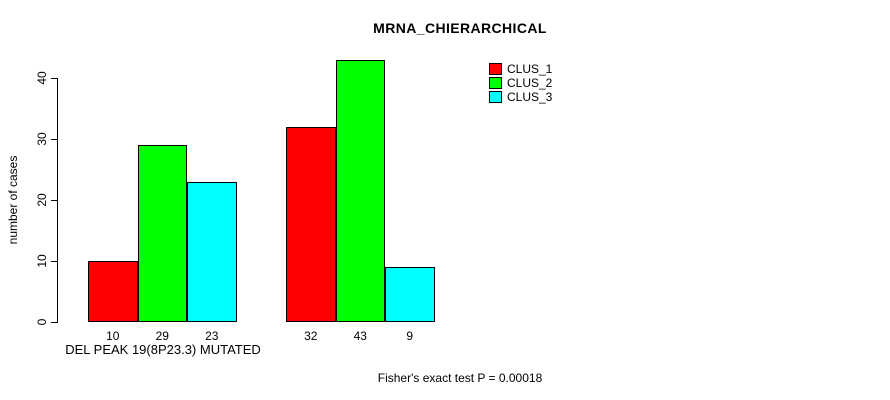 The height and width of the screenshot is (400, 890). Describe the element at coordinates (42, 200) in the screenshot. I see `y-axis-tick-label: 20` at that location.